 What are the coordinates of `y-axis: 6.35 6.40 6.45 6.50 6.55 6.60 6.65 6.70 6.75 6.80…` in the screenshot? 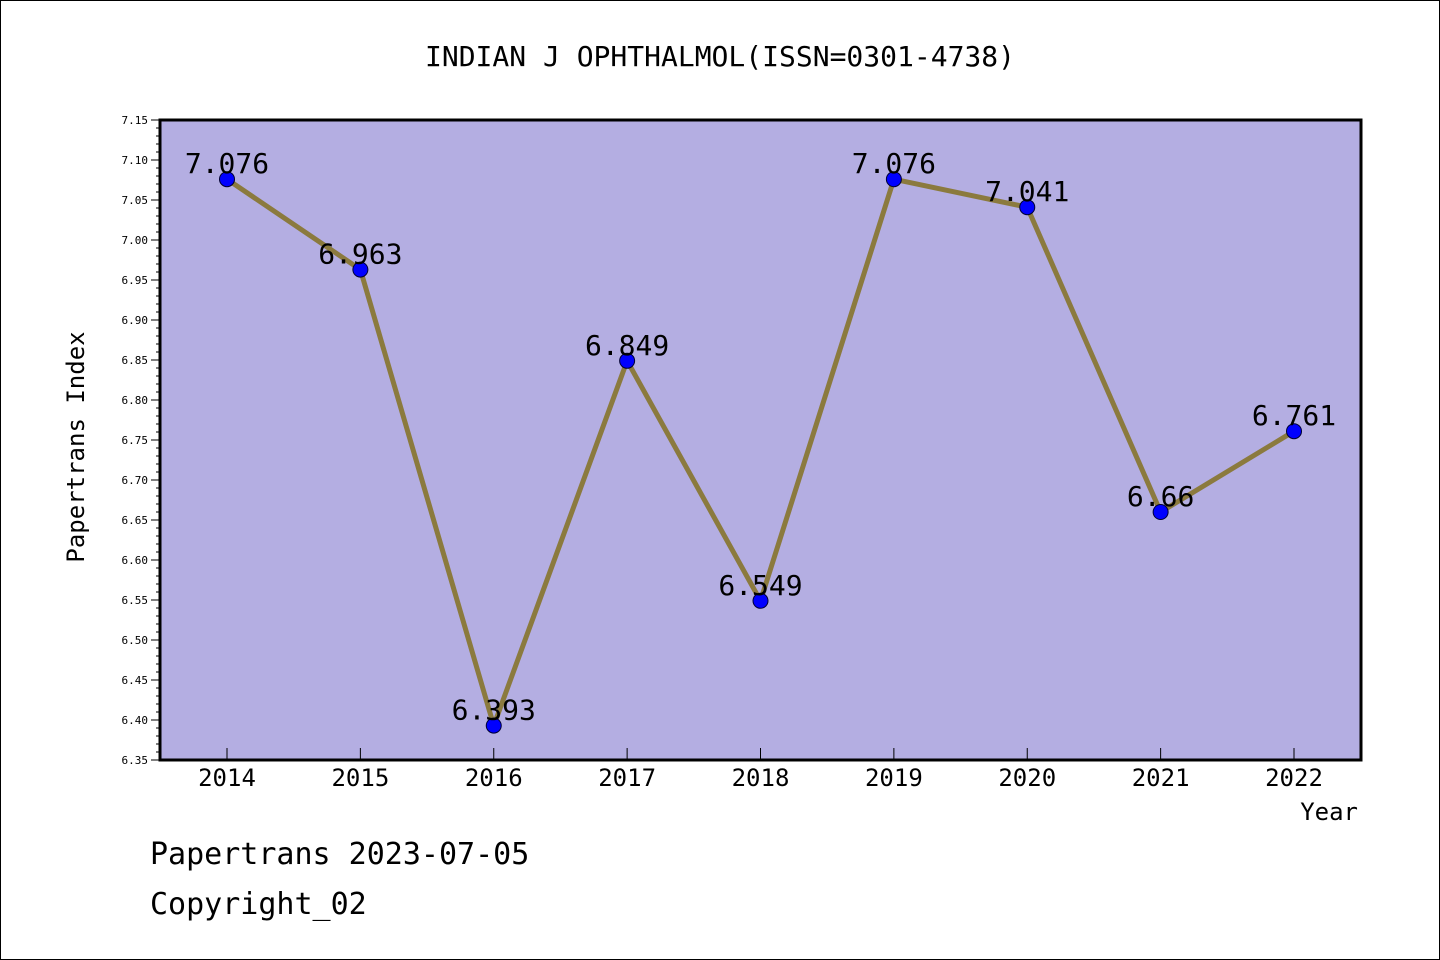 It's located at (141, 440).